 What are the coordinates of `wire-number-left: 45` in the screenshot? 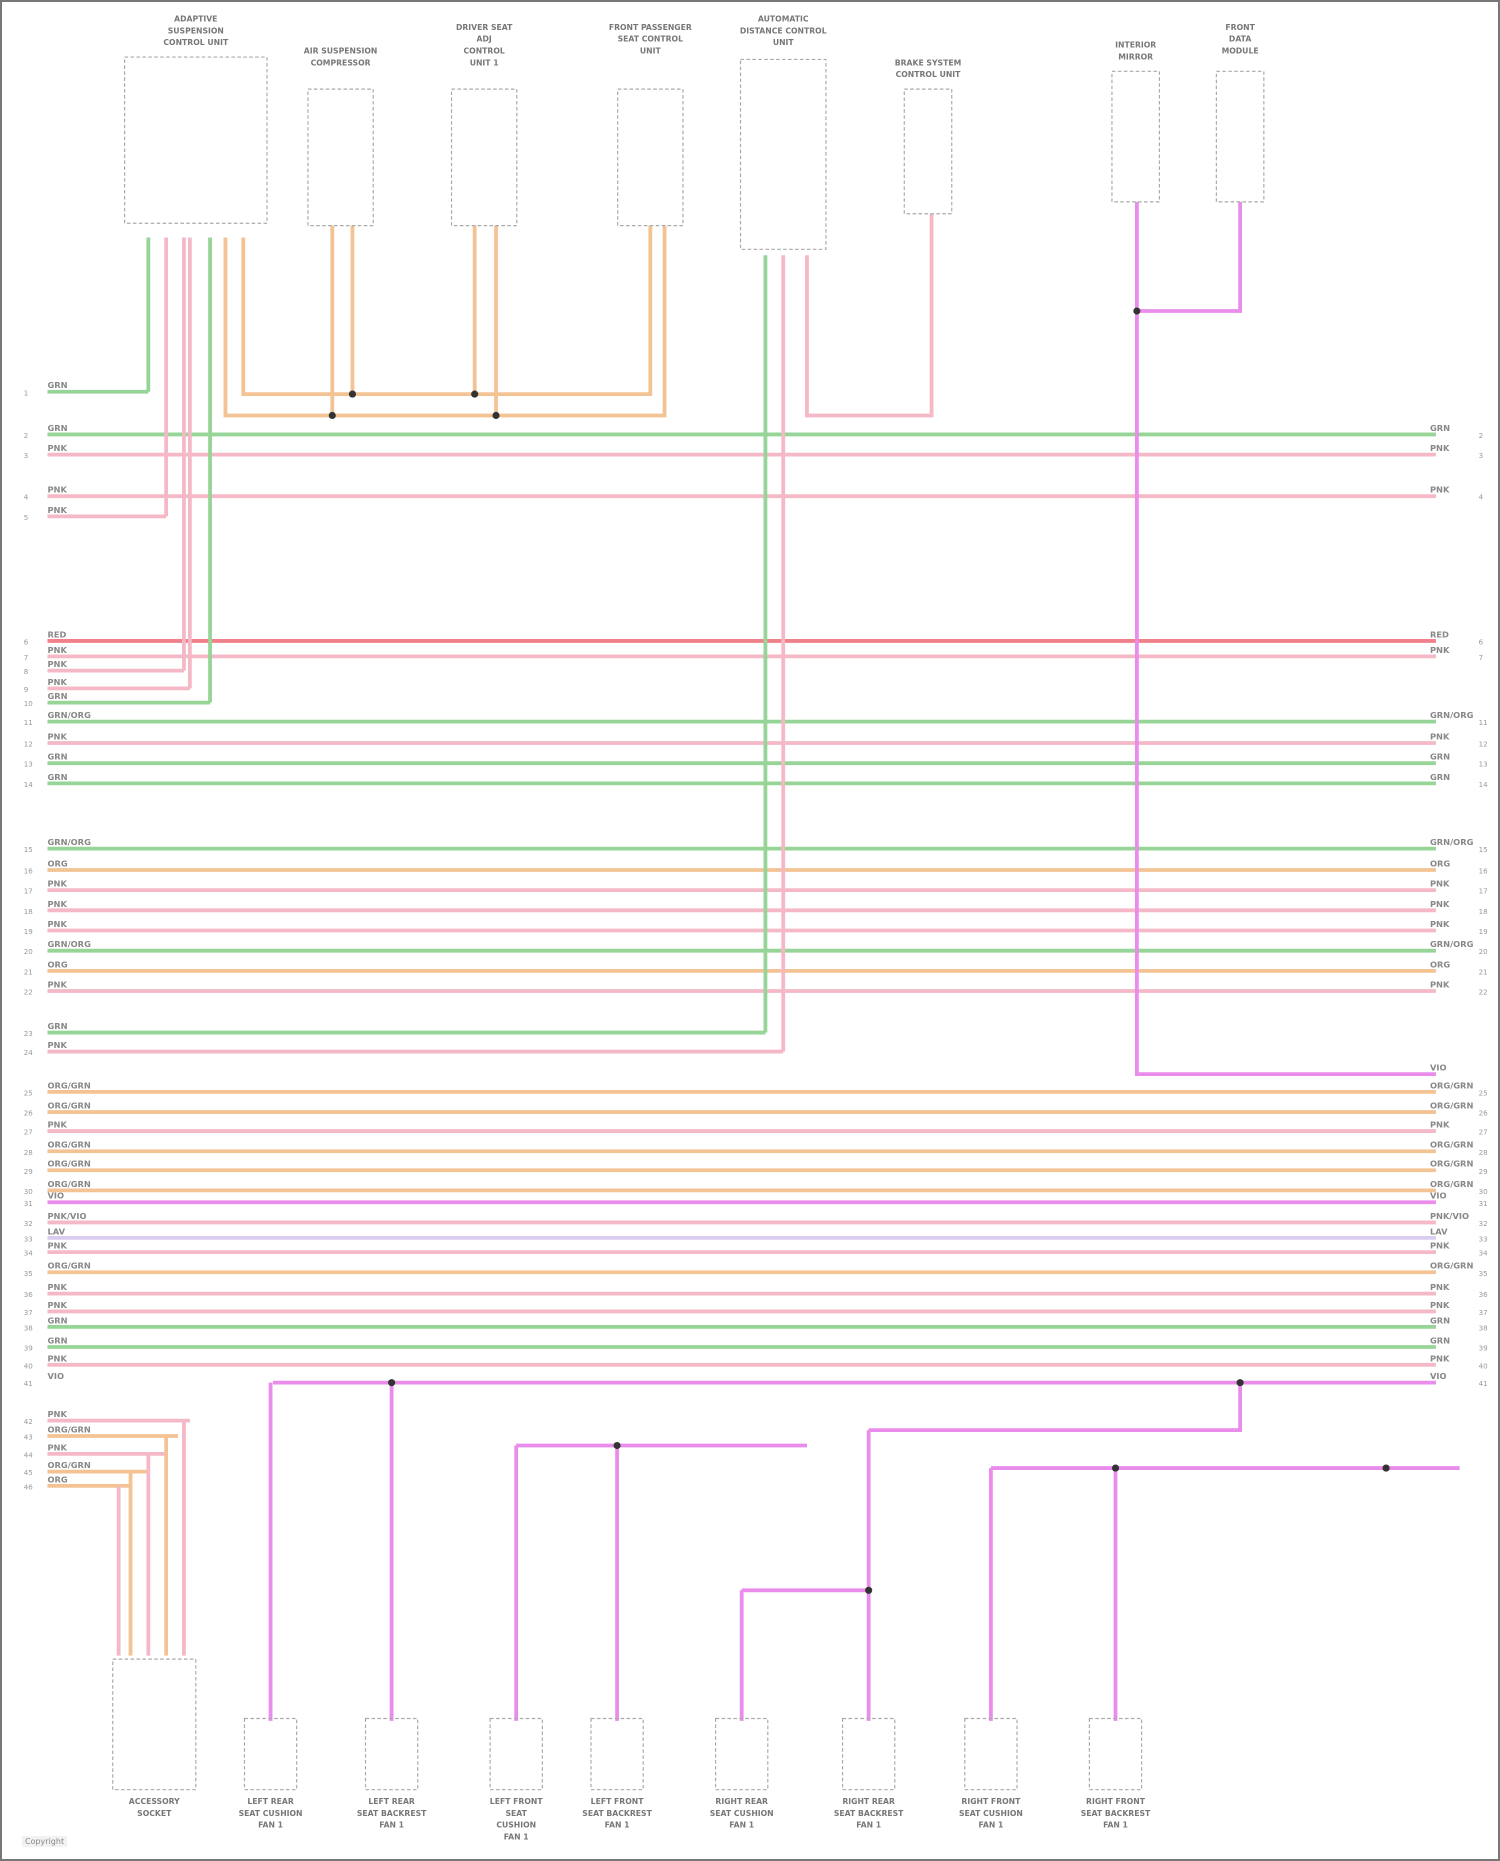 It's located at (28, 1472).